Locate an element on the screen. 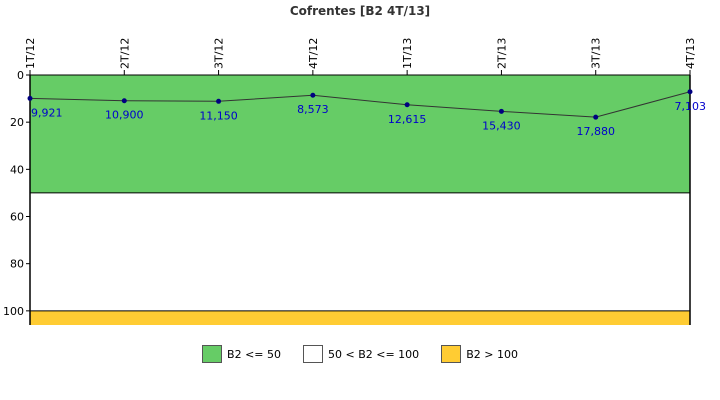 The width and height of the screenshot is (720, 400). legend-item-b2-gt-100: B2 > 100 is located at coordinates (479, 354).